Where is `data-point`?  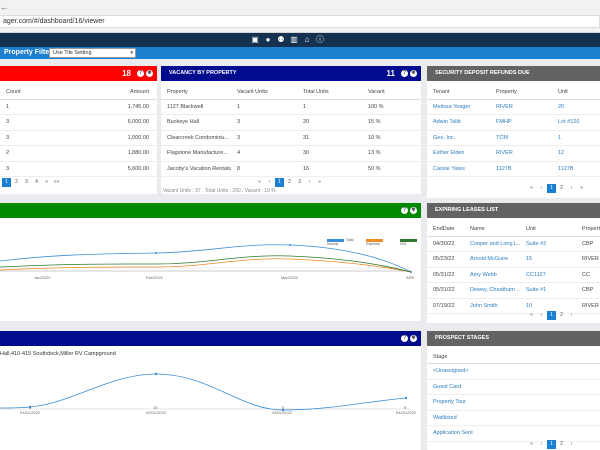 data-point is located at coordinates (30, 407).